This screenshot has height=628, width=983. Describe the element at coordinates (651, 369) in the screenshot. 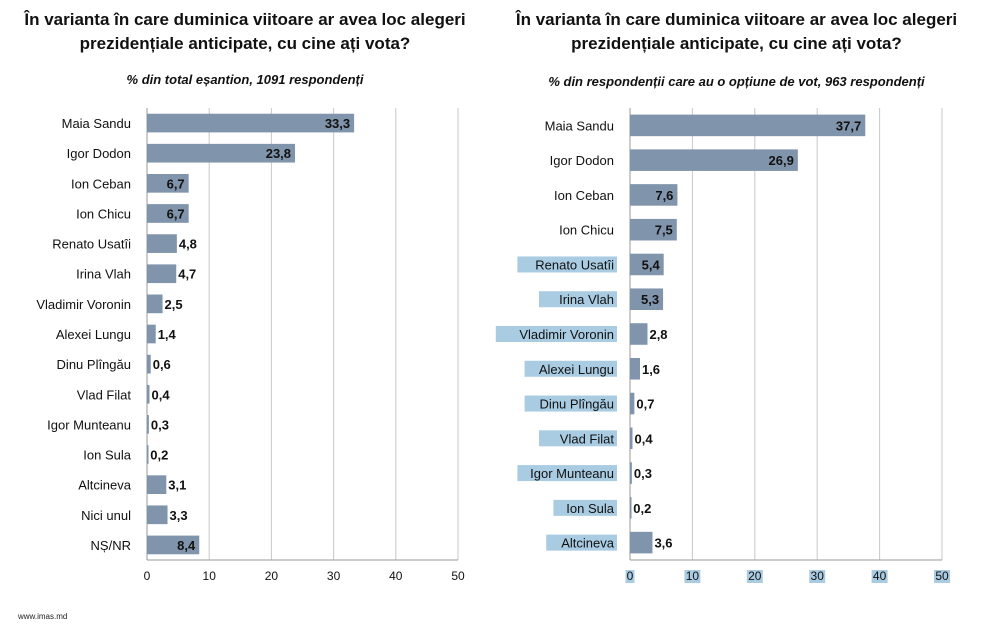

I see `value-label: 1,6` at that location.